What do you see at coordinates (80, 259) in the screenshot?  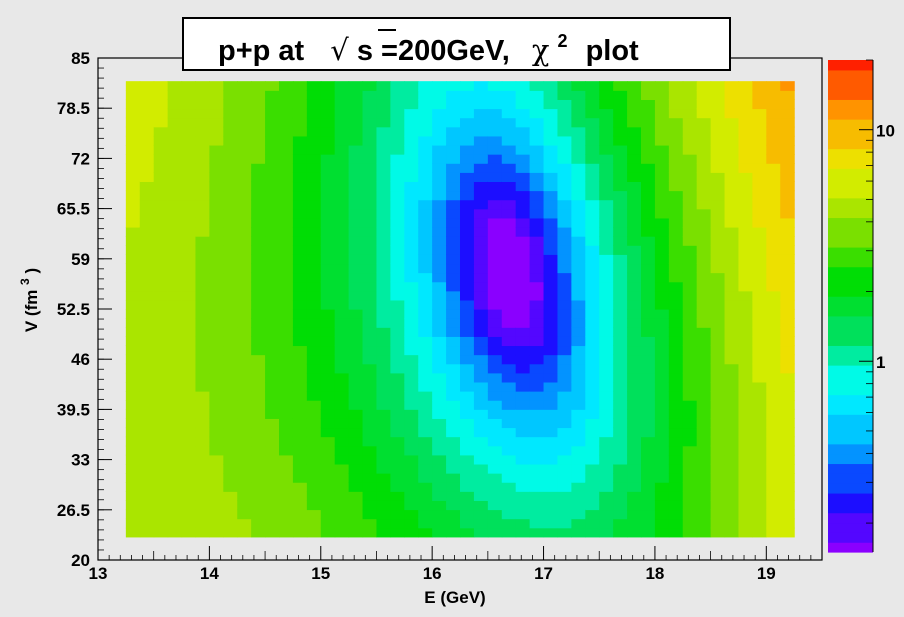 I see `y-tick-label: 59` at bounding box center [80, 259].